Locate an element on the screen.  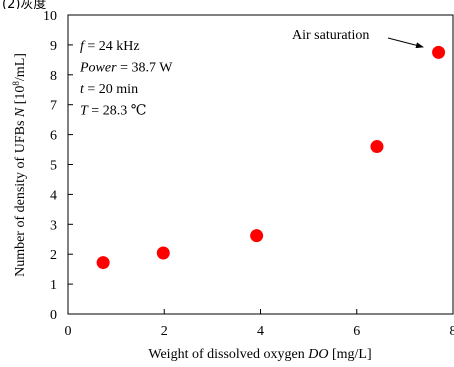
y-tick-label: 2 is located at coordinates (53, 255).